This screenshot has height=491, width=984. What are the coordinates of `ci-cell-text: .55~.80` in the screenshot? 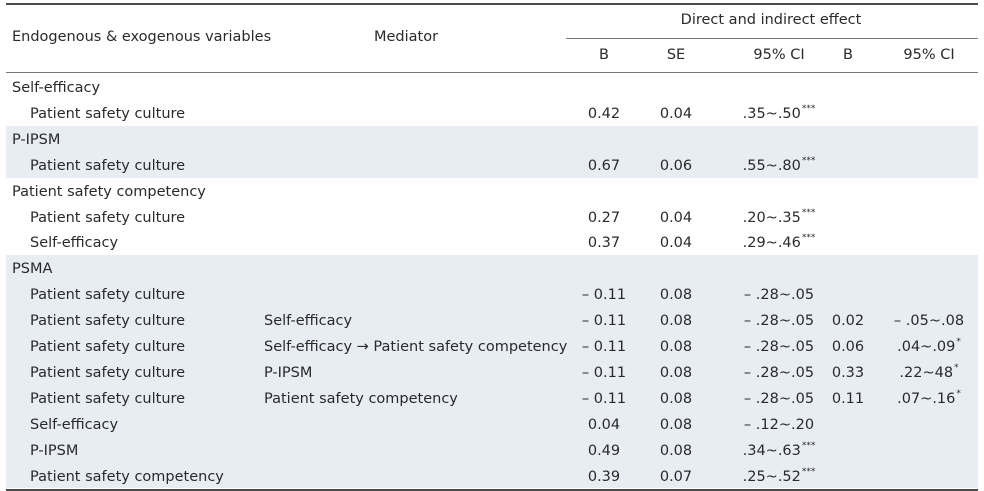 It's located at (771, 165).